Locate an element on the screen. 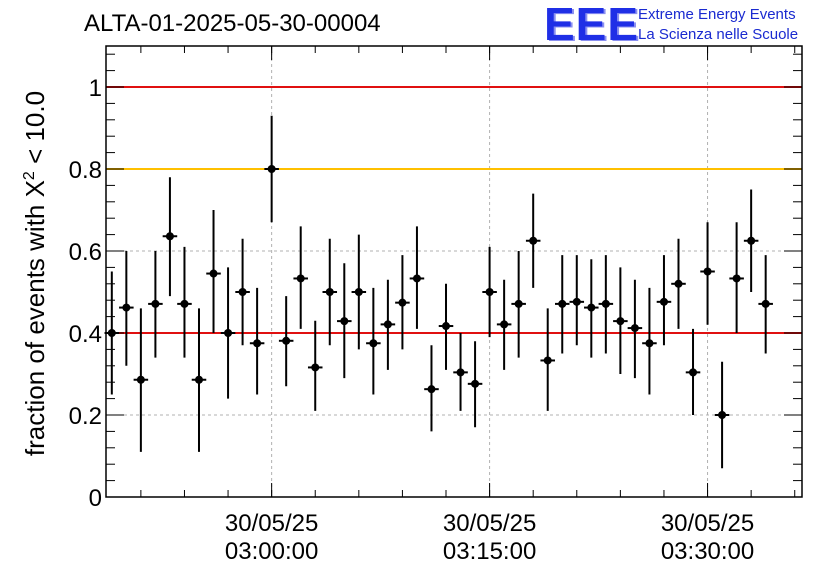 The width and height of the screenshot is (836, 572). y-tick-label: 1 is located at coordinates (95, 88).